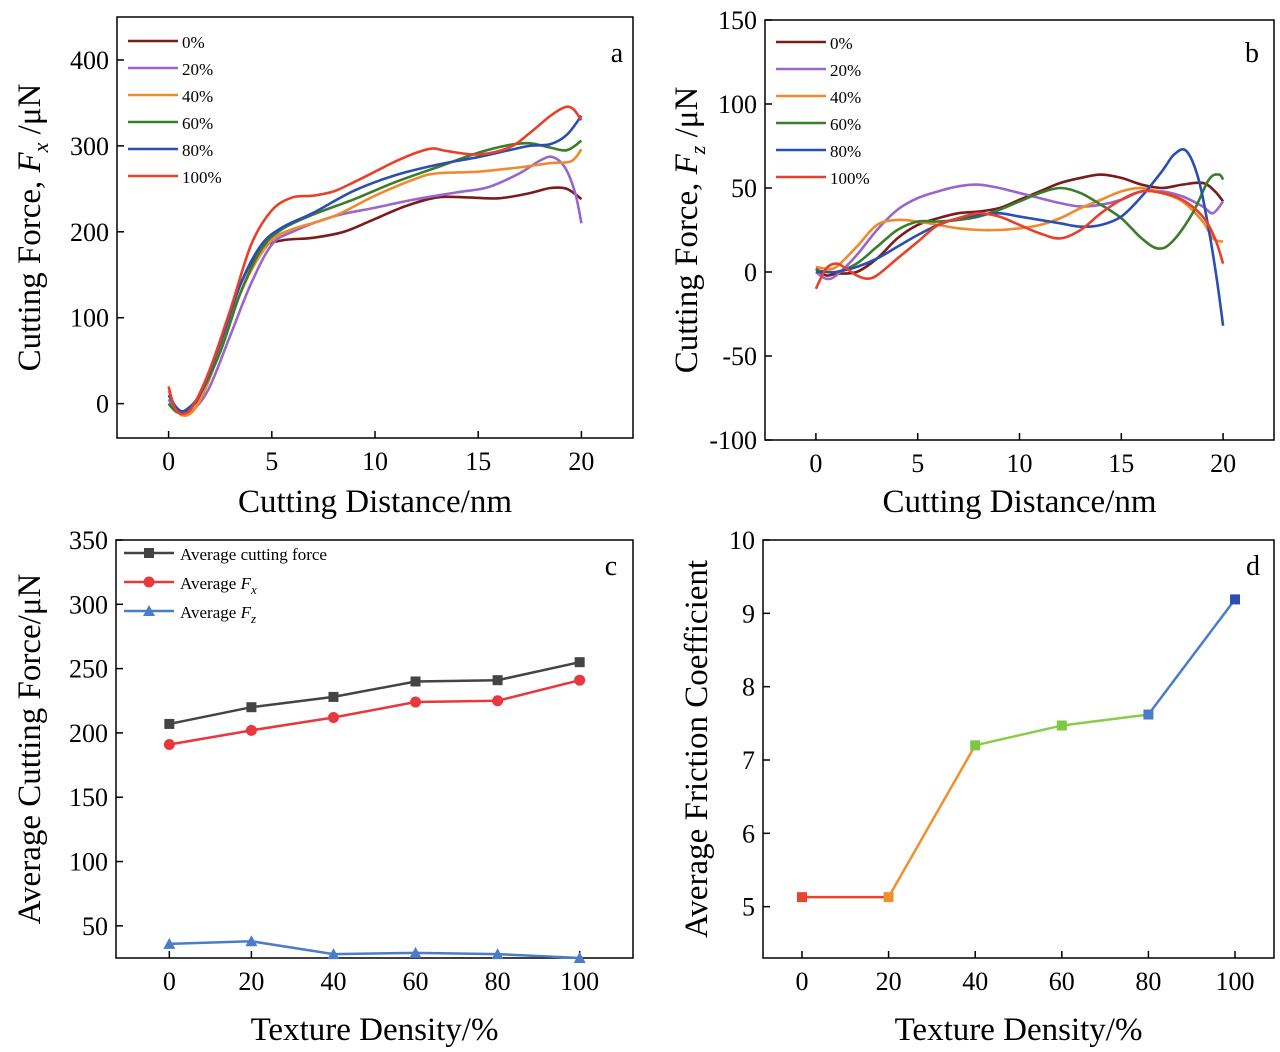 The image size is (1280, 1052). What do you see at coordinates (733, 440) in the screenshot?
I see `y-tick-label: -100` at bounding box center [733, 440].